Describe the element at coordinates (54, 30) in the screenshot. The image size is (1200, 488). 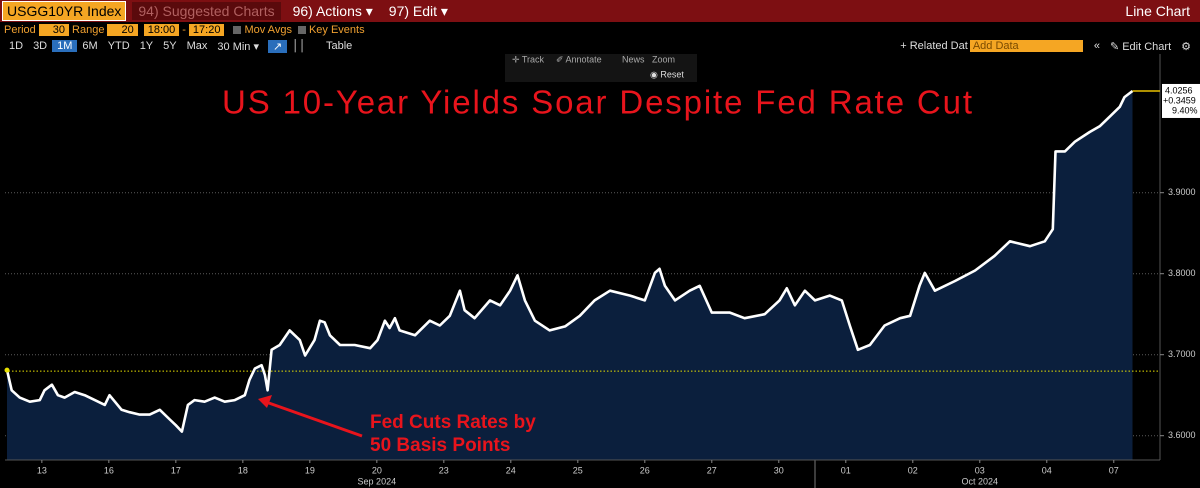
I see `period-field: 30` at that location.